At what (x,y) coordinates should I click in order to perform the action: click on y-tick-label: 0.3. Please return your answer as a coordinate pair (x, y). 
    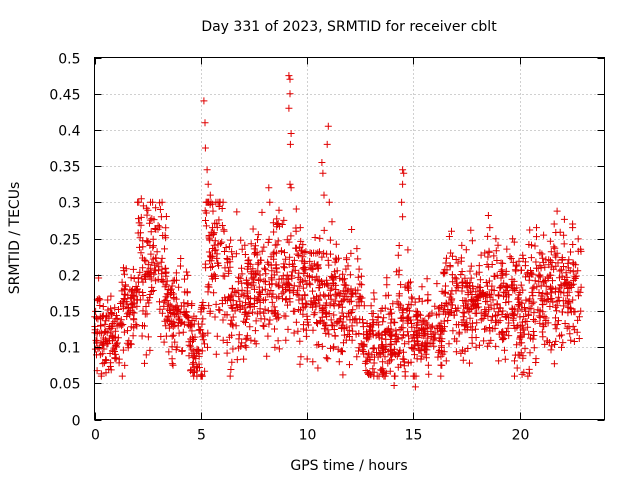
    Looking at the image, I should click on (69, 204).